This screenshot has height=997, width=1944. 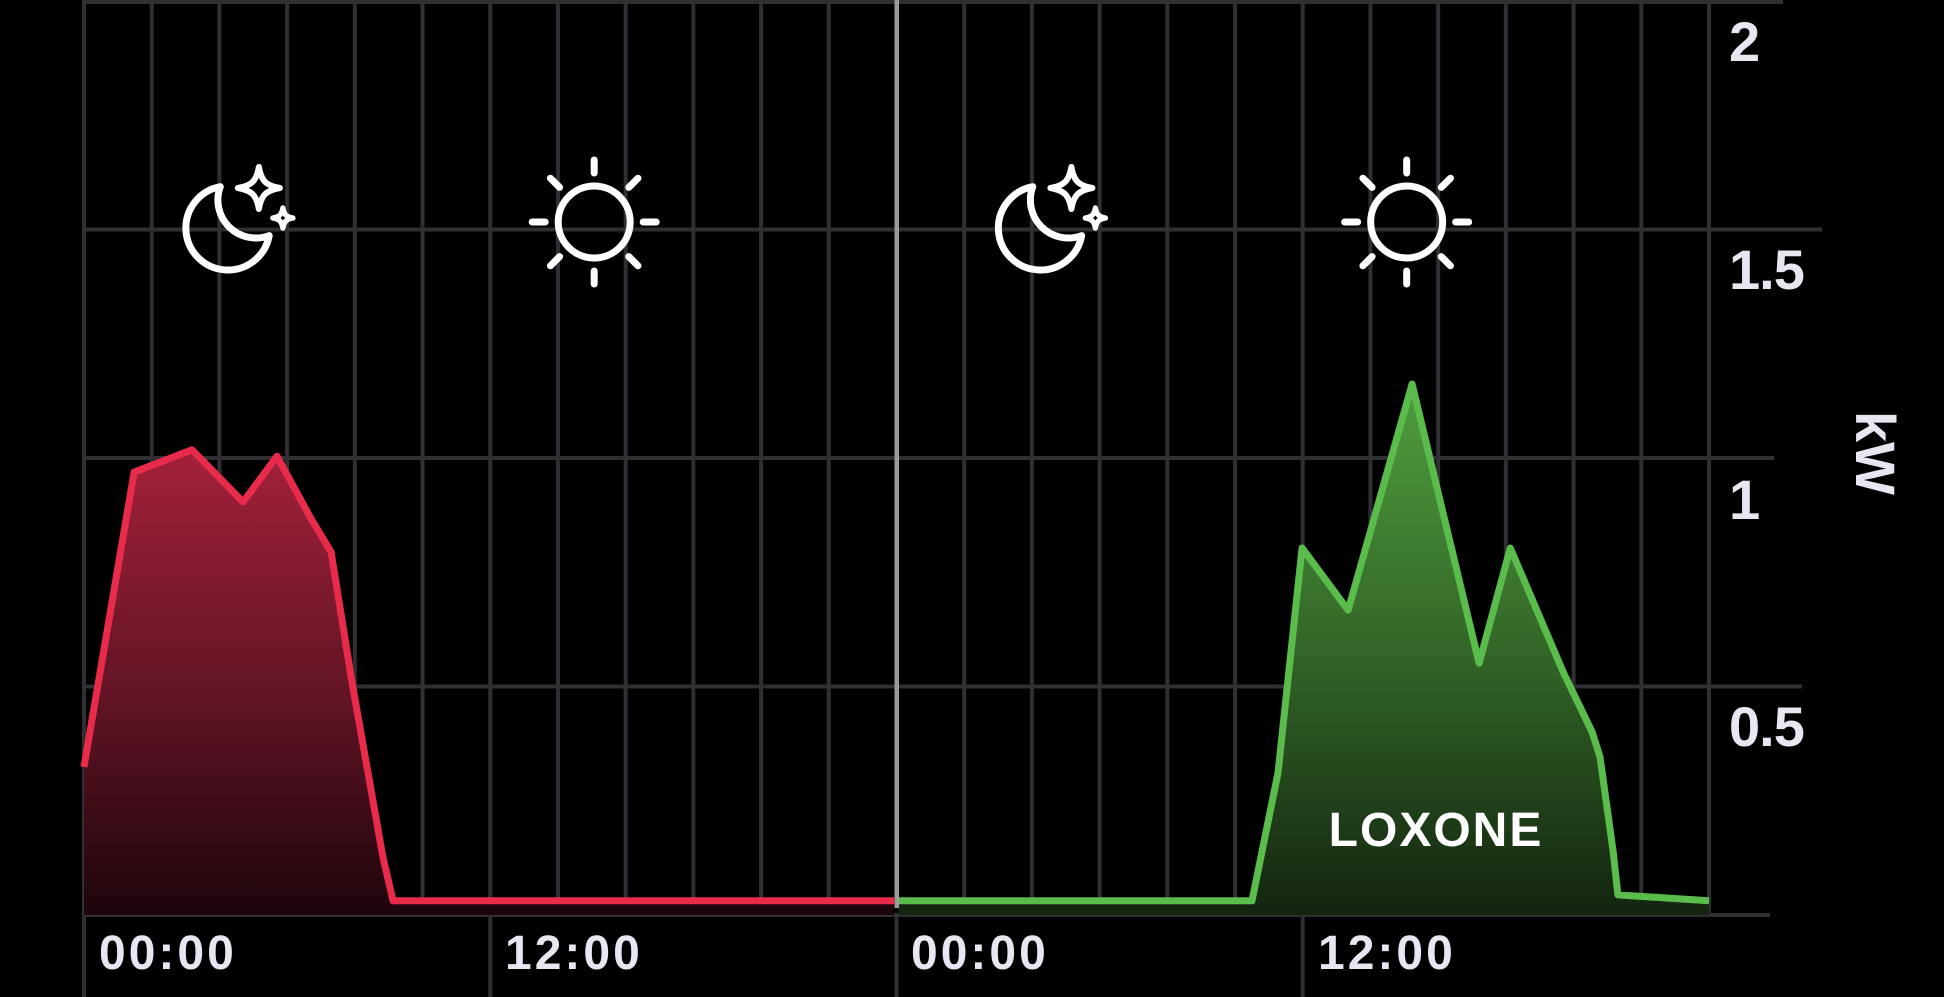 What do you see at coordinates (1744, 499) in the screenshot?
I see `y-axis-tick-1: 1` at bounding box center [1744, 499].